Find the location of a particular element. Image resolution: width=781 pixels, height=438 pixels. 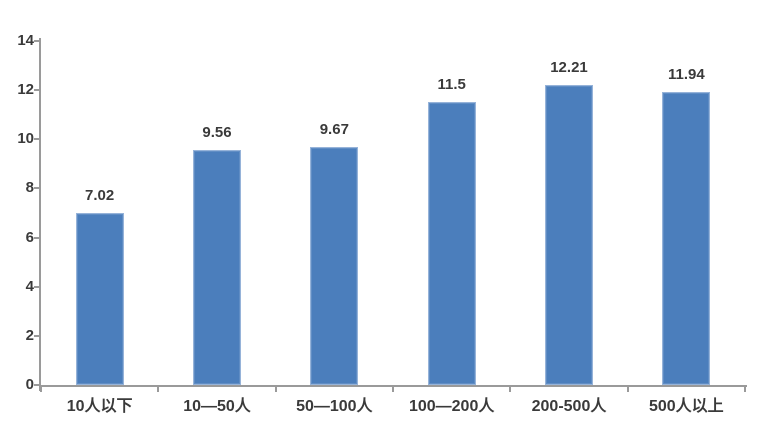

y-tick-label-2: 2 is located at coordinates (29, 335).